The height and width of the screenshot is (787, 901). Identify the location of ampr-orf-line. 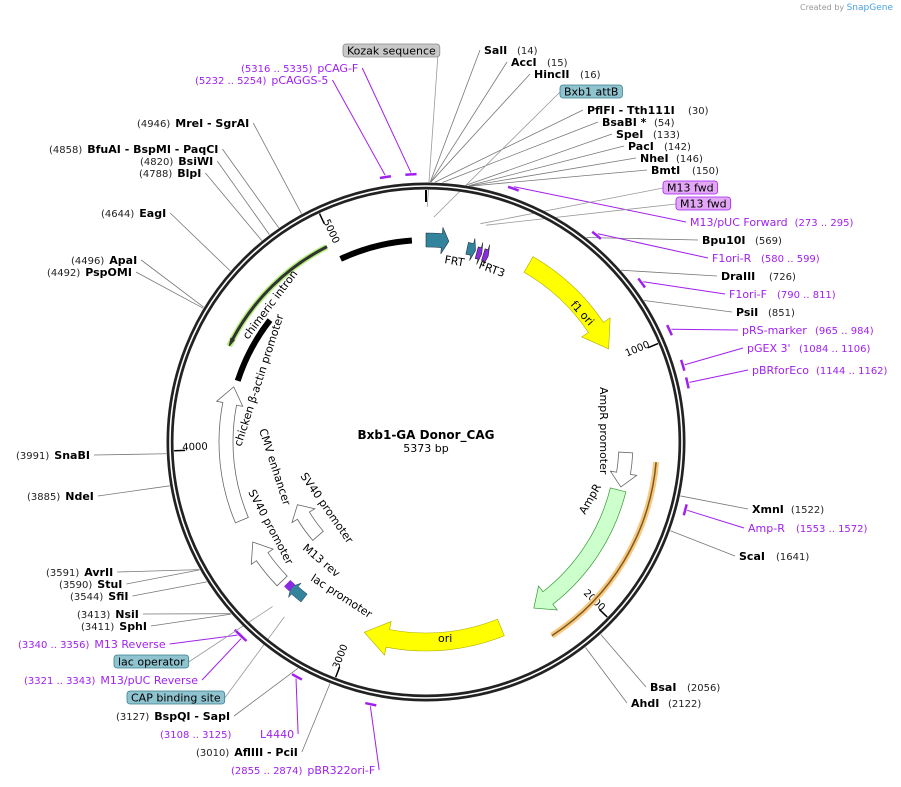
(604, 549).